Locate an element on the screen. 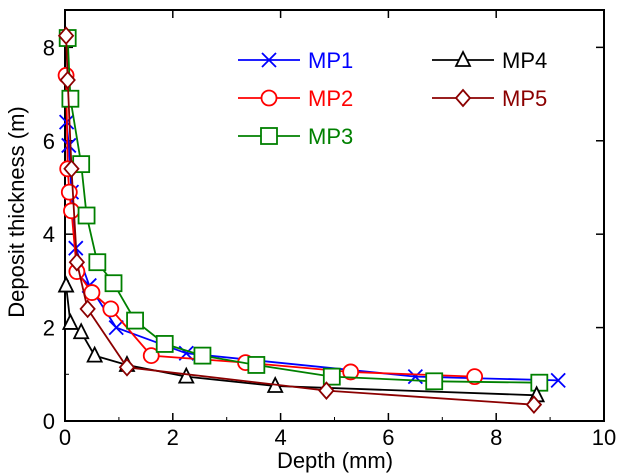 Image resolution: width=619 pixels, height=474 pixels. x-tick-label: 2 is located at coordinates (173, 437).